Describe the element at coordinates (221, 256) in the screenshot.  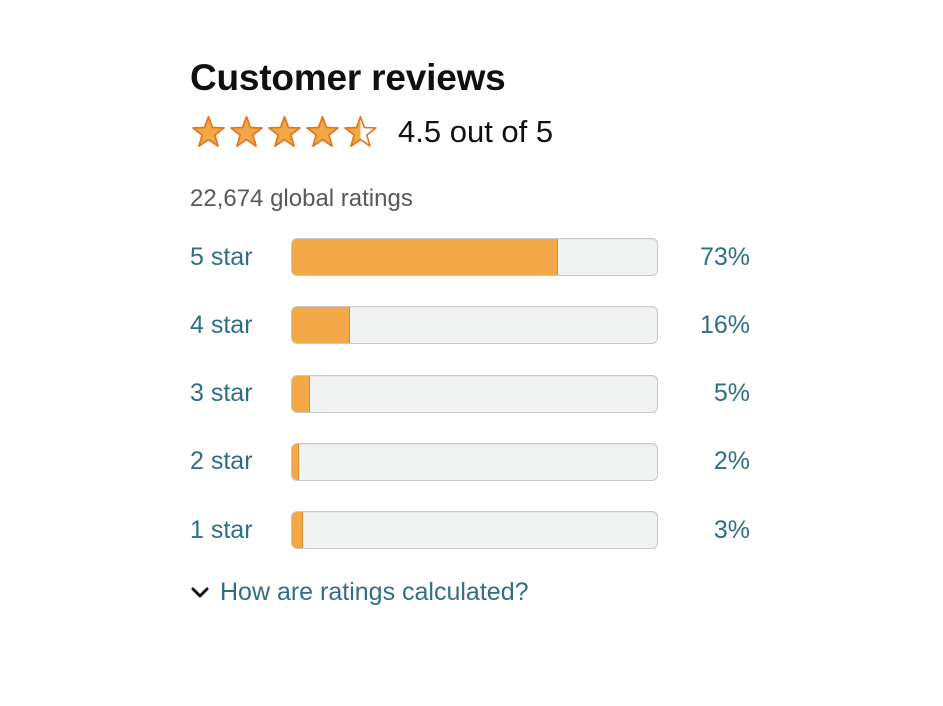
I see `histogram-label: 5 star` at that location.